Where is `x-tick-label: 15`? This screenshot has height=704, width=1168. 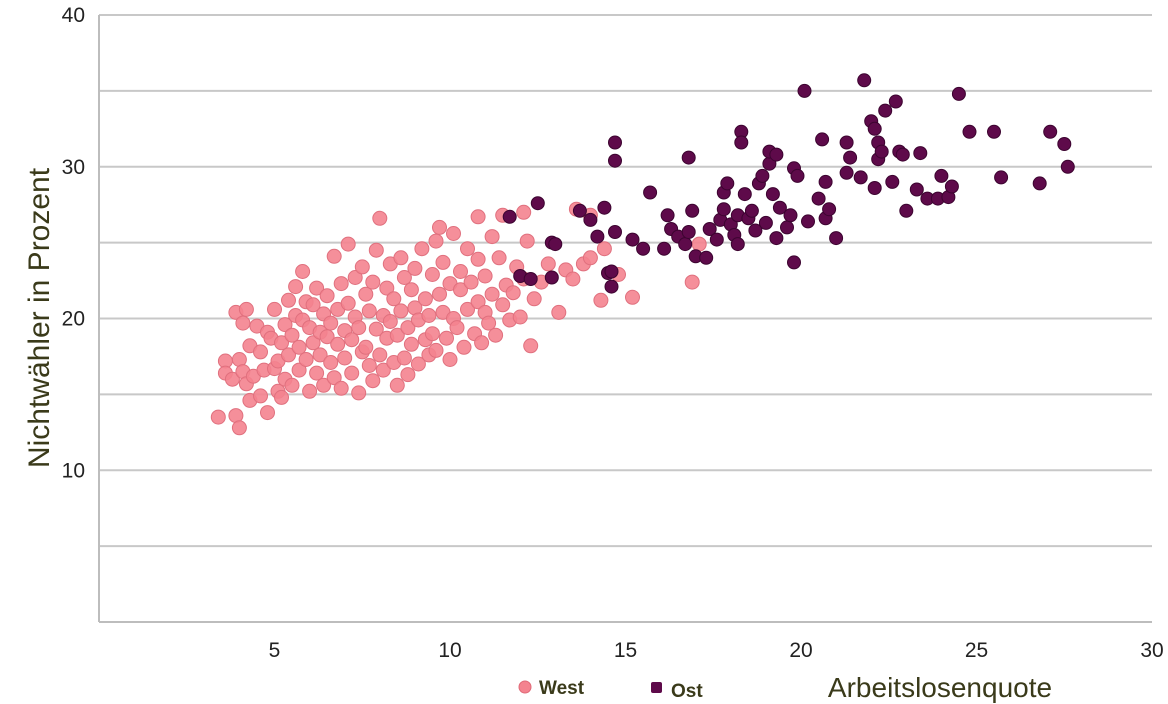
x-tick-label: 15 is located at coordinates (625, 650).